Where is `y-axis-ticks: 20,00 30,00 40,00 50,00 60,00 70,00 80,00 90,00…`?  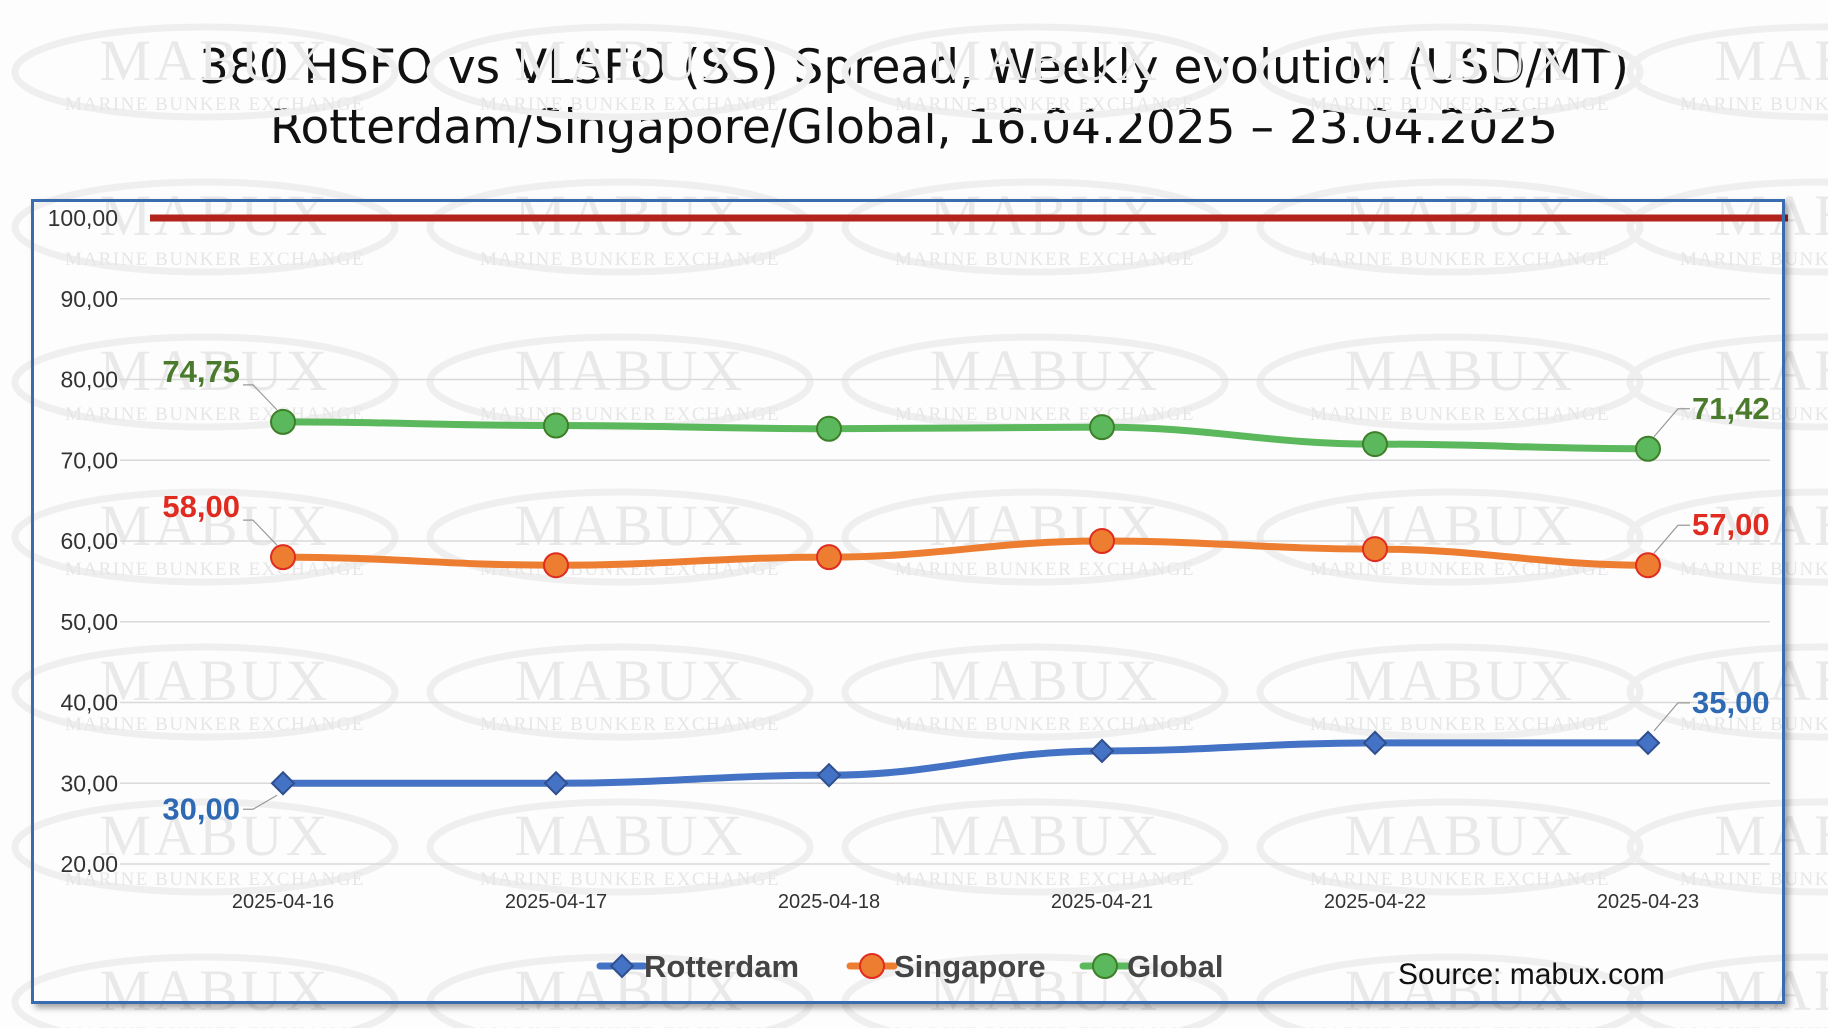
y-axis-ticks: 20,00 30,00 40,00 50,00 60,00 70,00 80,00 90,00… is located at coordinates (83, 541).